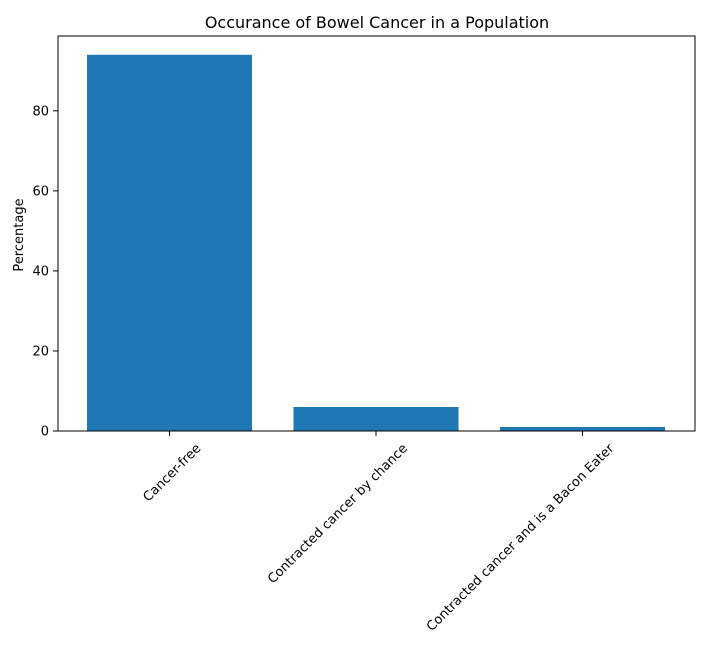  Describe the element at coordinates (40, 351) in the screenshot. I see `y-tick-label: 20` at that location.